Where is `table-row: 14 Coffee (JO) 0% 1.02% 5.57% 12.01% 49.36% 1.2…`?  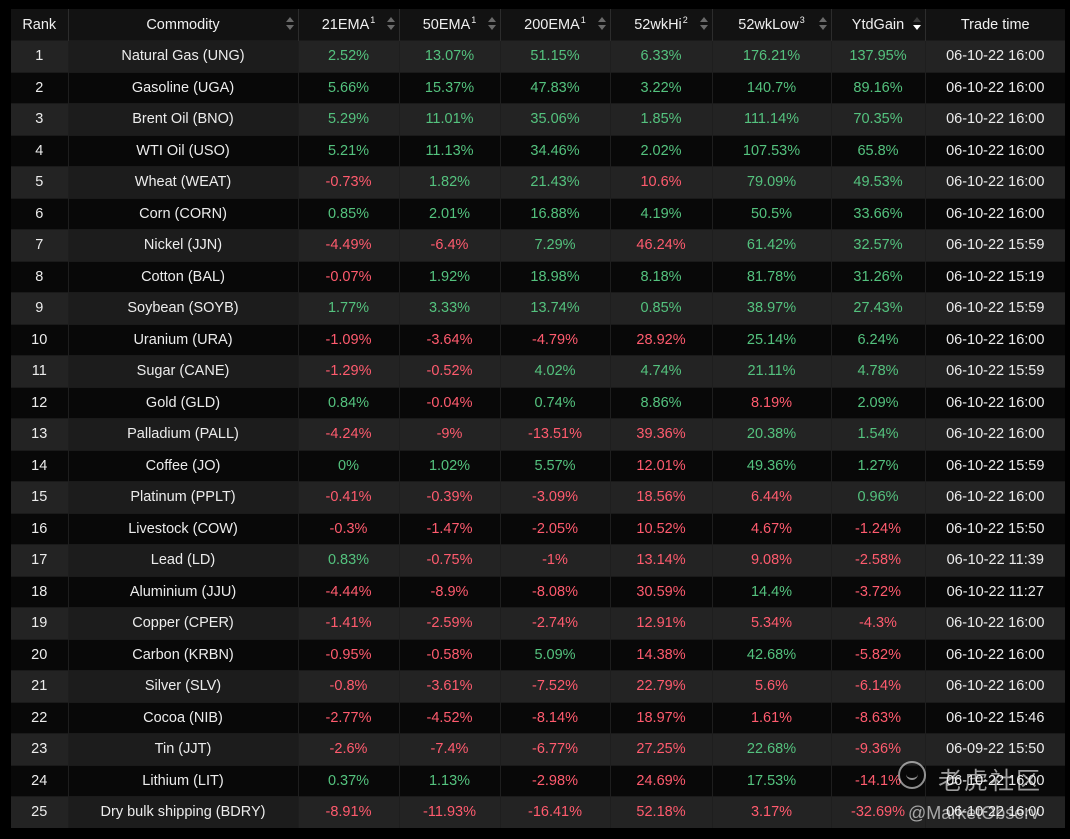 table-row: 14 Coffee (JO) 0% 1.02% 5.57% 12.01% 49.36% 1.2… is located at coordinates (538, 465).